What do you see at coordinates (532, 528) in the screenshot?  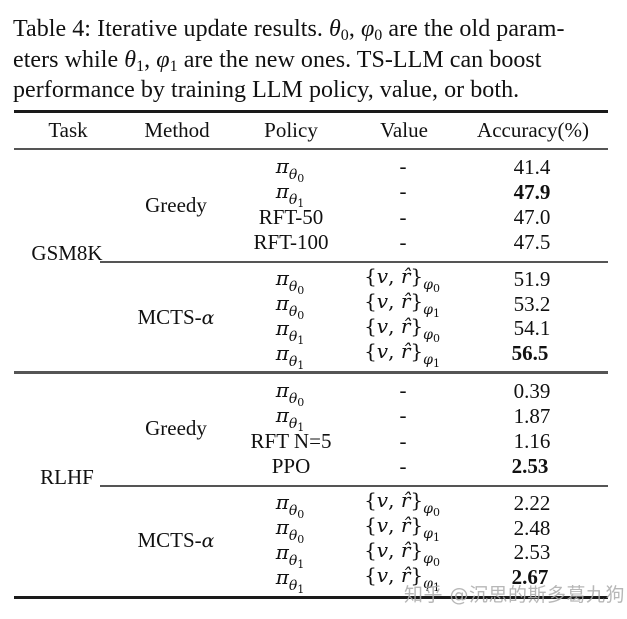 I see `accuracy-cell: 2.48` at bounding box center [532, 528].